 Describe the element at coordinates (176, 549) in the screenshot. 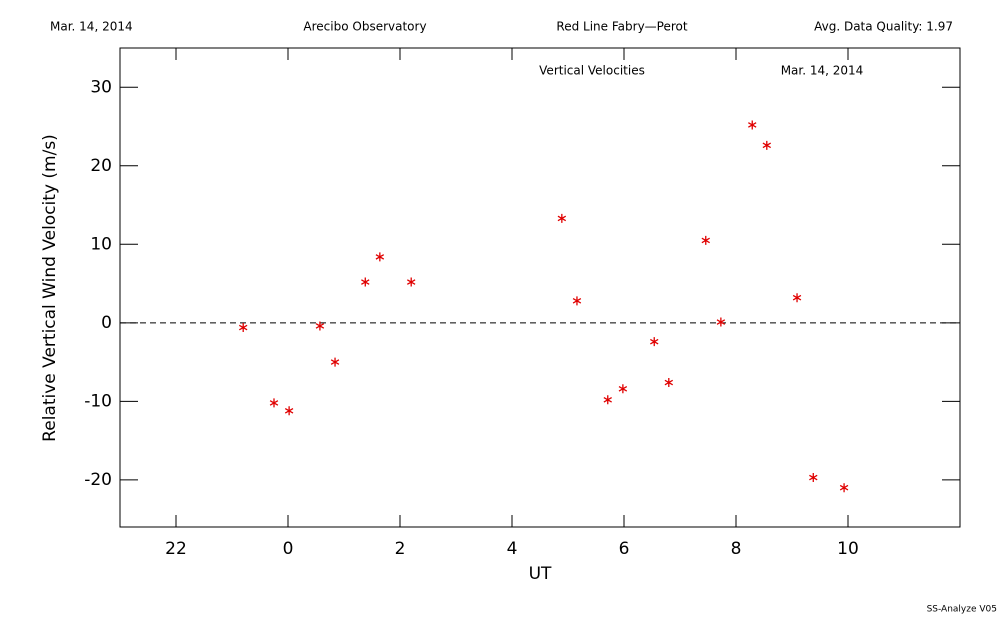

I see `x-tick-label: 22` at that location.